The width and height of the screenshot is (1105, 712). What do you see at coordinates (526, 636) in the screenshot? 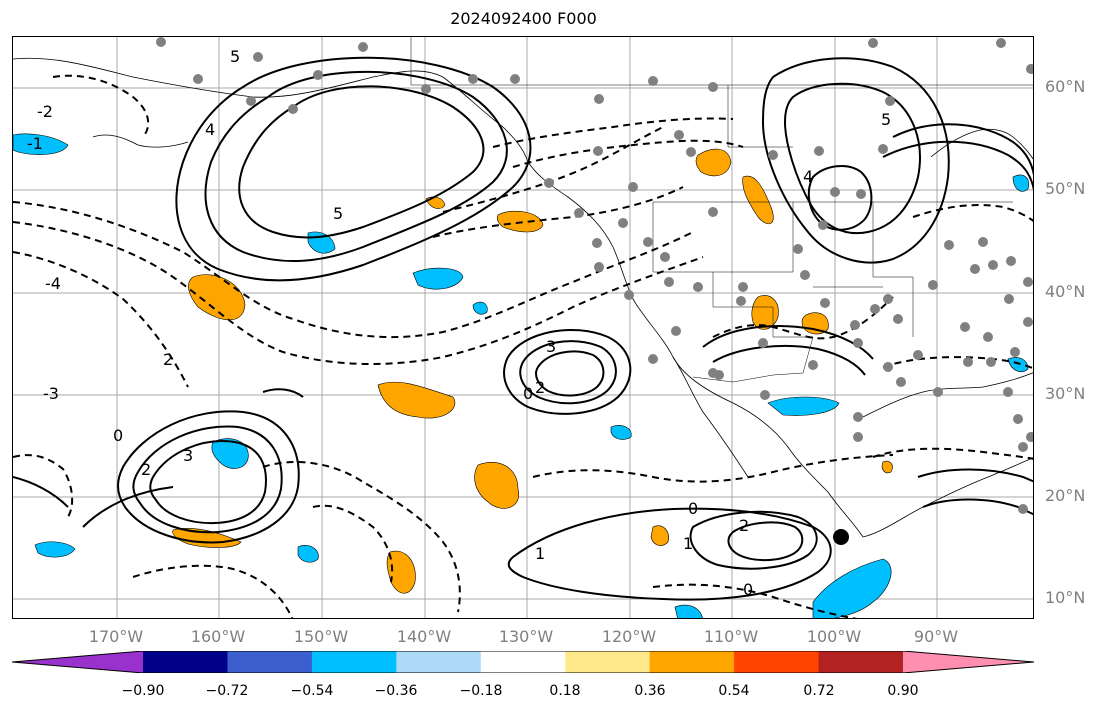
I see `lon-label: 130°W` at bounding box center [526, 636].